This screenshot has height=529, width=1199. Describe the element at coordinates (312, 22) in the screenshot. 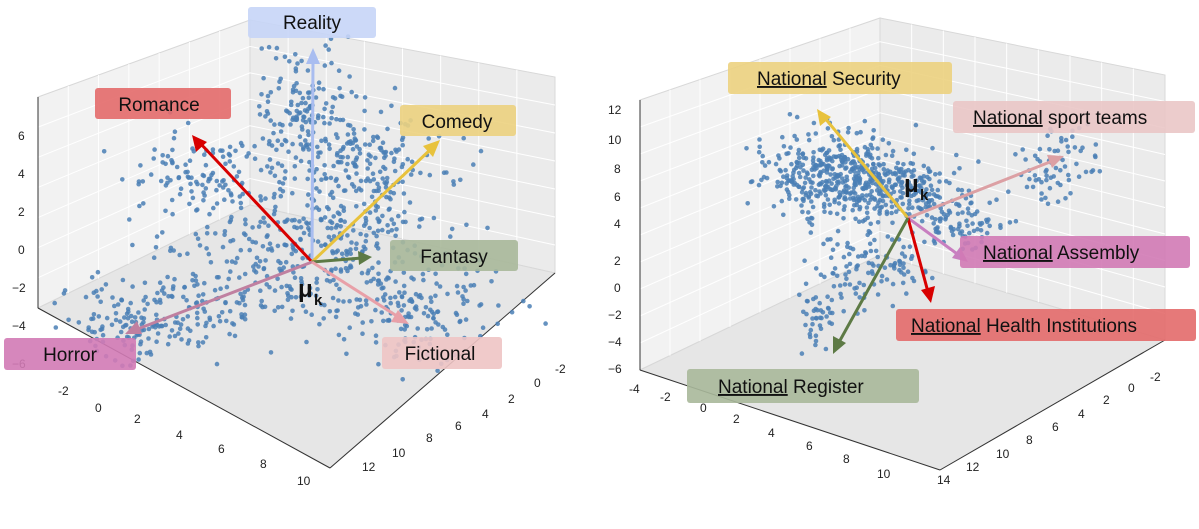

I see `label-reality: Reality` at that location.